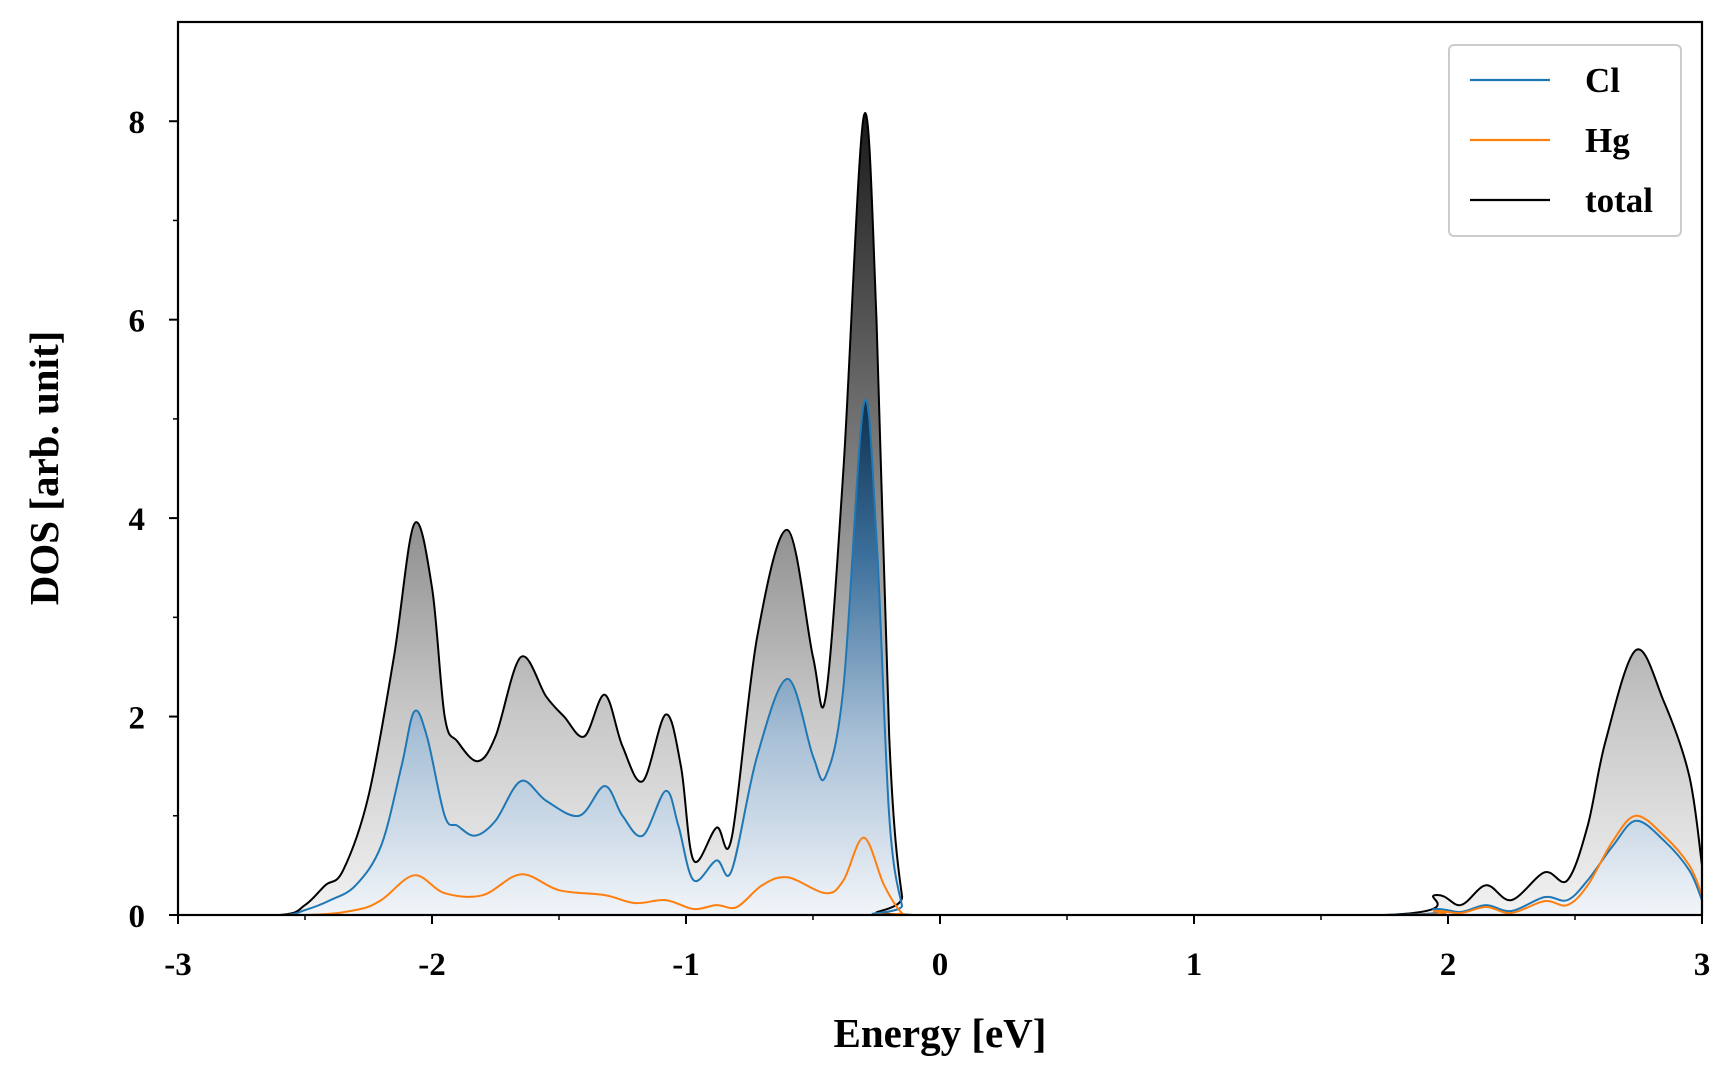 The height and width of the screenshot is (1080, 1728). Describe the element at coordinates (137, 322) in the screenshot. I see `y-tick-label: 6` at that location.